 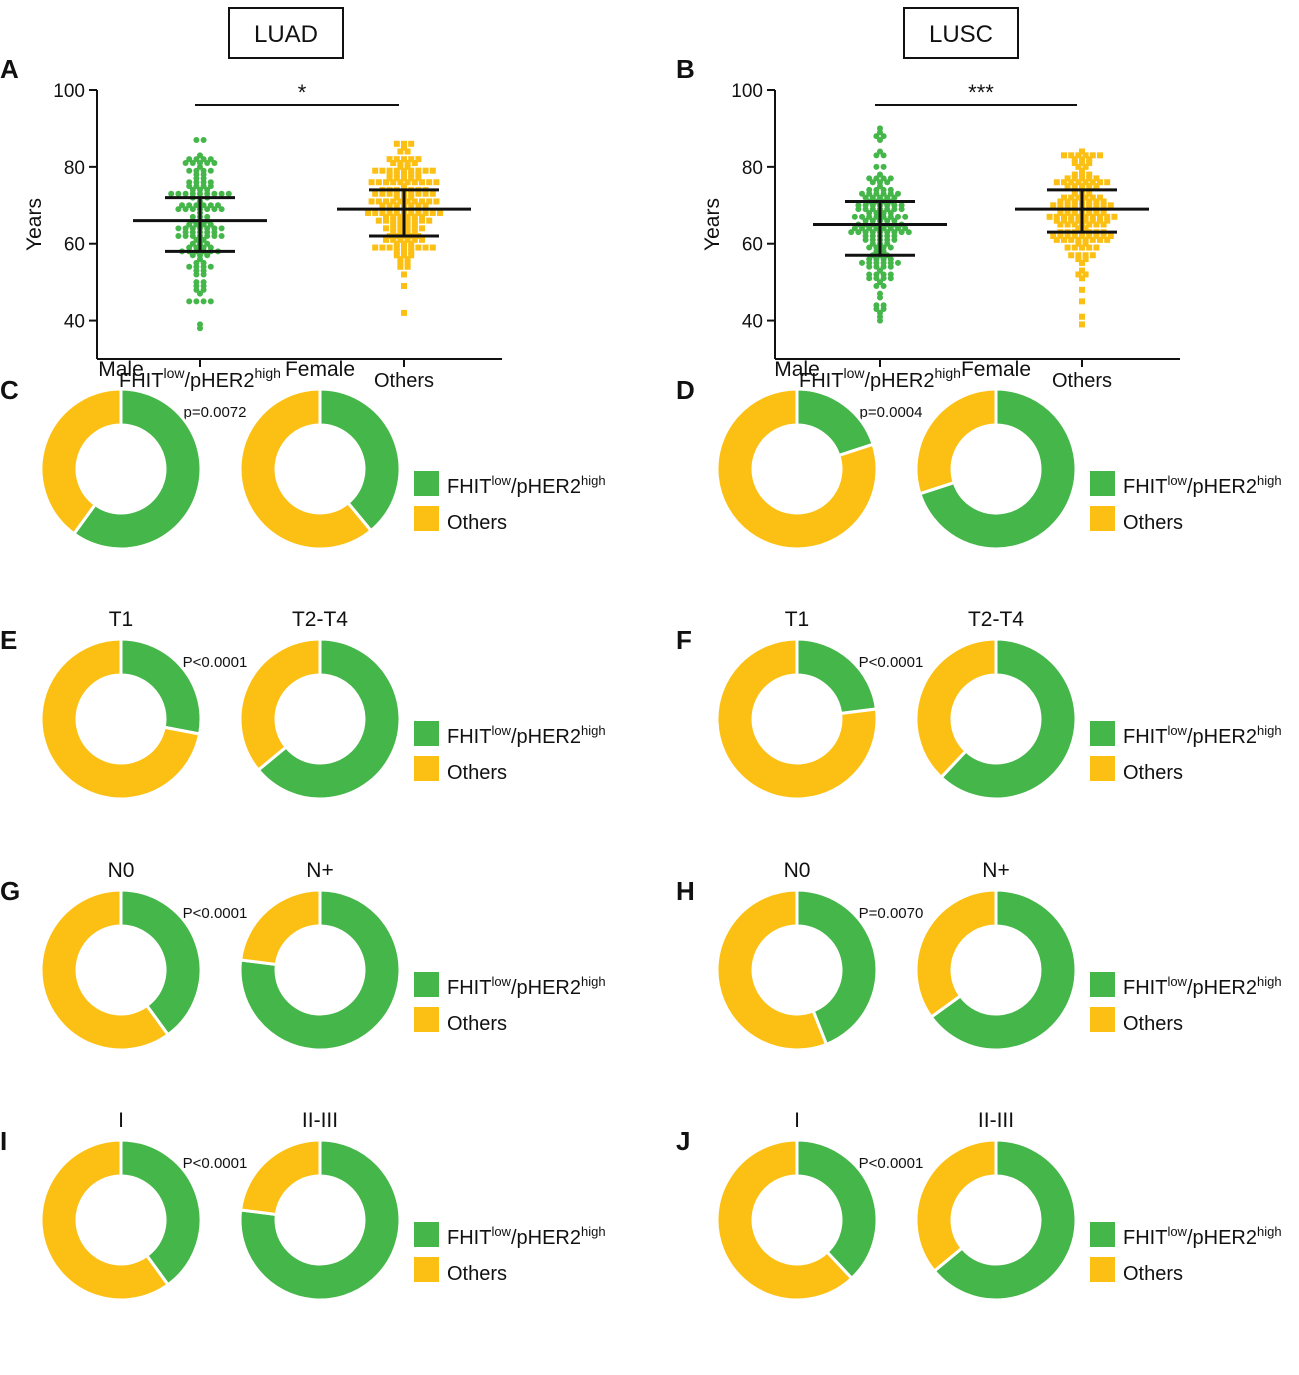 I want to click on legend-swatch-green, so click(x=426, y=483).